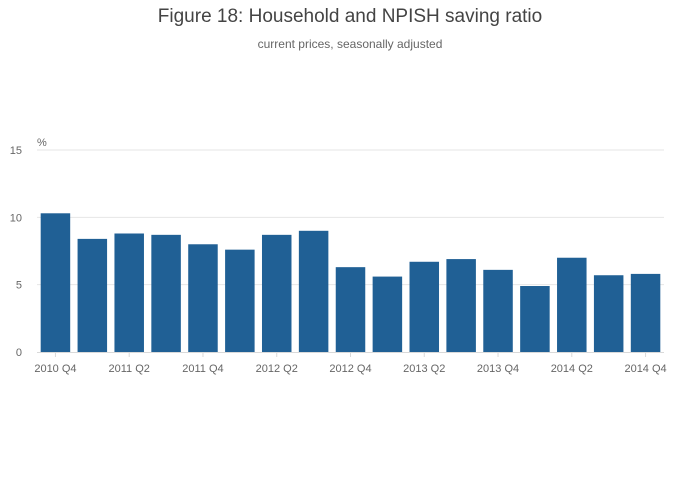  Describe the element at coordinates (203, 298) in the screenshot. I see `bar-2011-q4` at that location.